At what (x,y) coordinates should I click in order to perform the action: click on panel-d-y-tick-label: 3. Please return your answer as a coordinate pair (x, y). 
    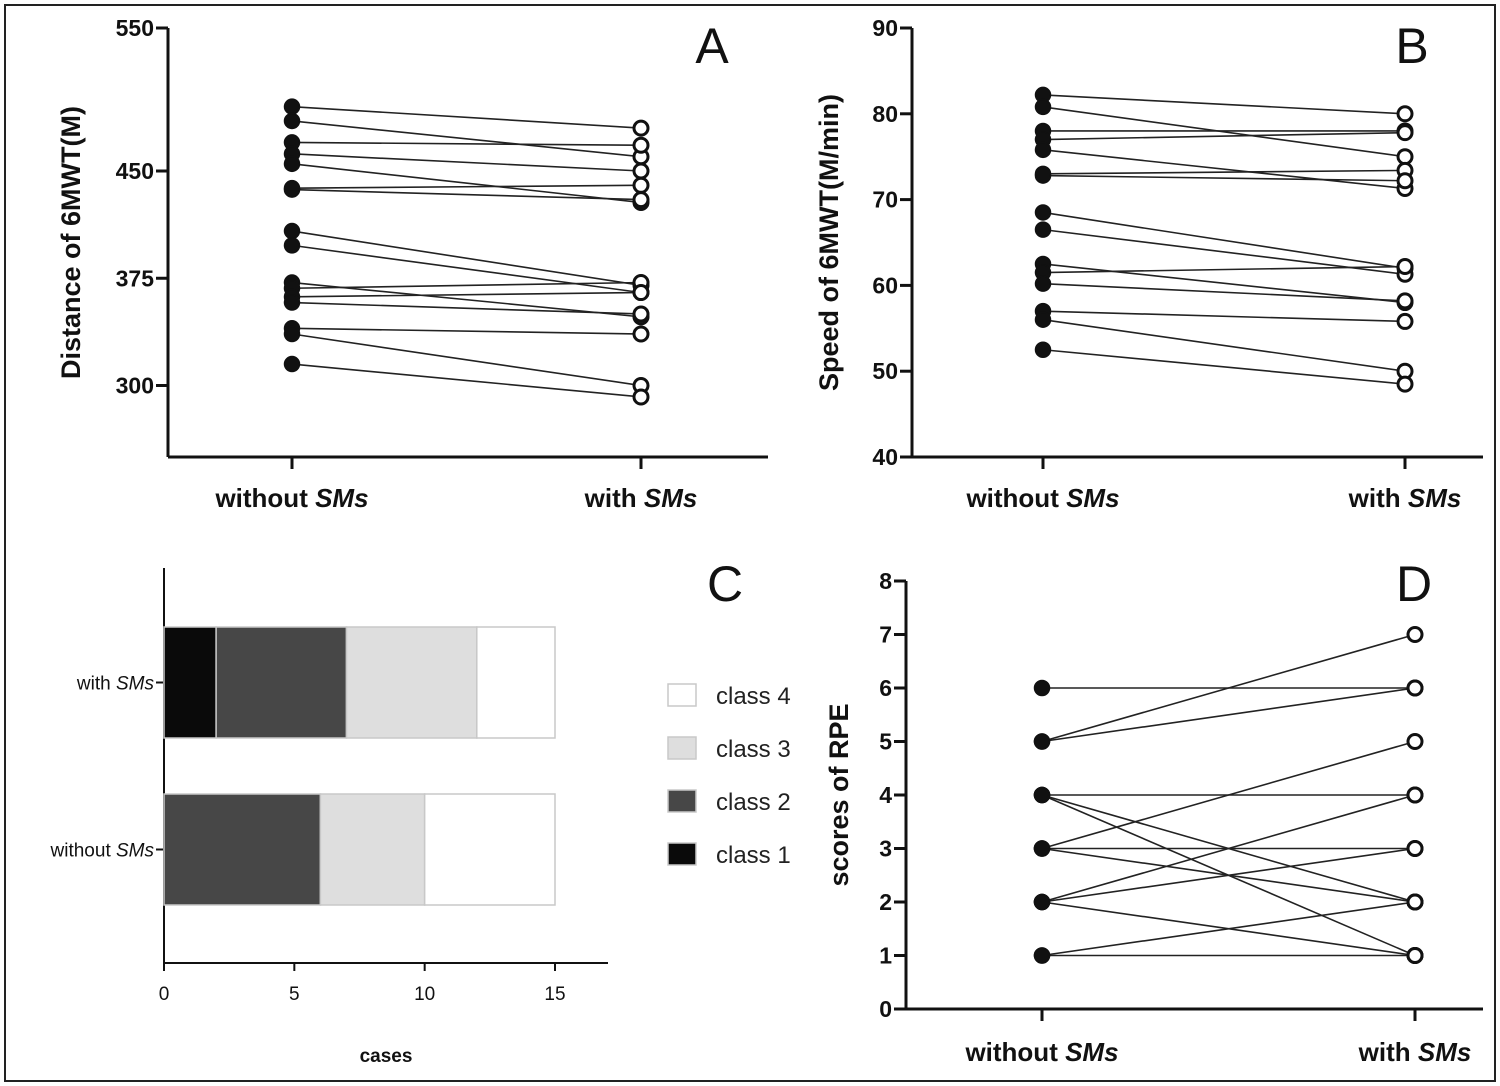
    Looking at the image, I should click on (885, 849).